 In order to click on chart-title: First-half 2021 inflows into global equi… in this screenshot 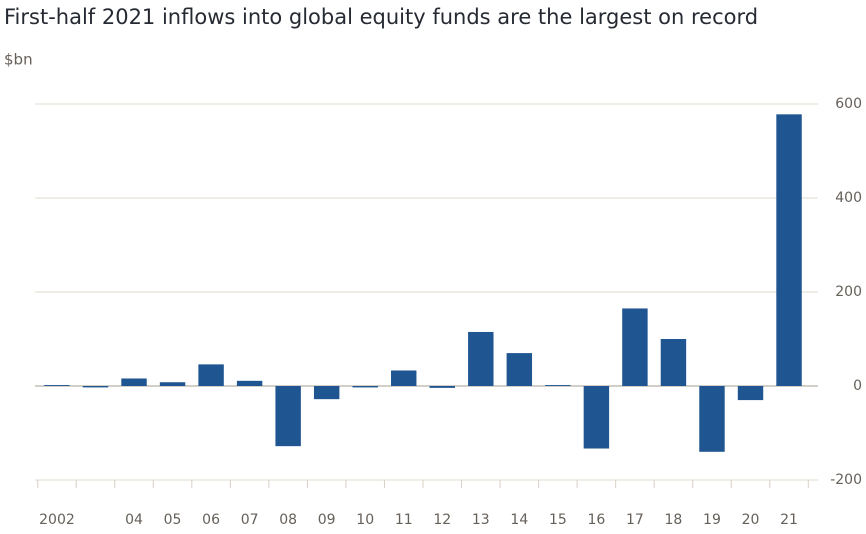, I will do `click(381, 17)`.